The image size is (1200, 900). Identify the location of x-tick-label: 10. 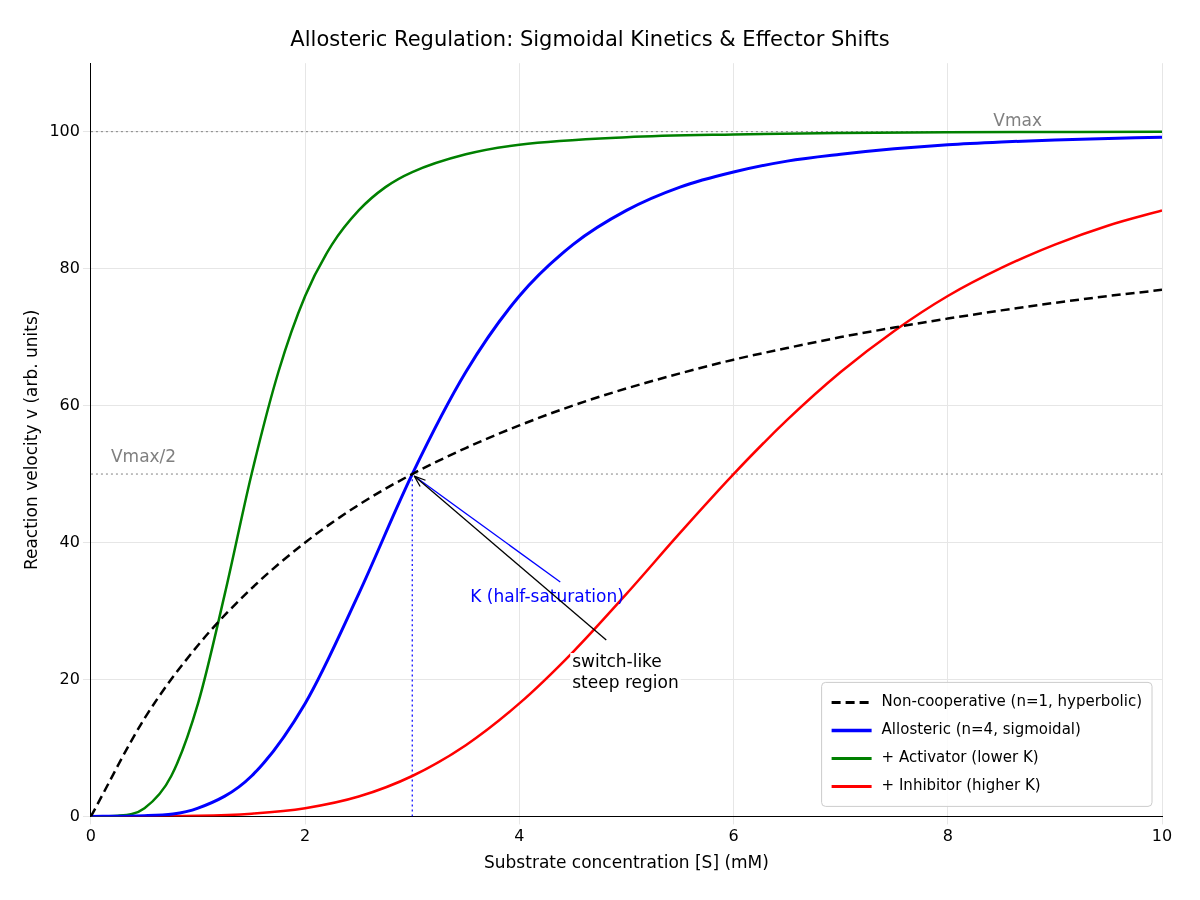
(1162, 836).